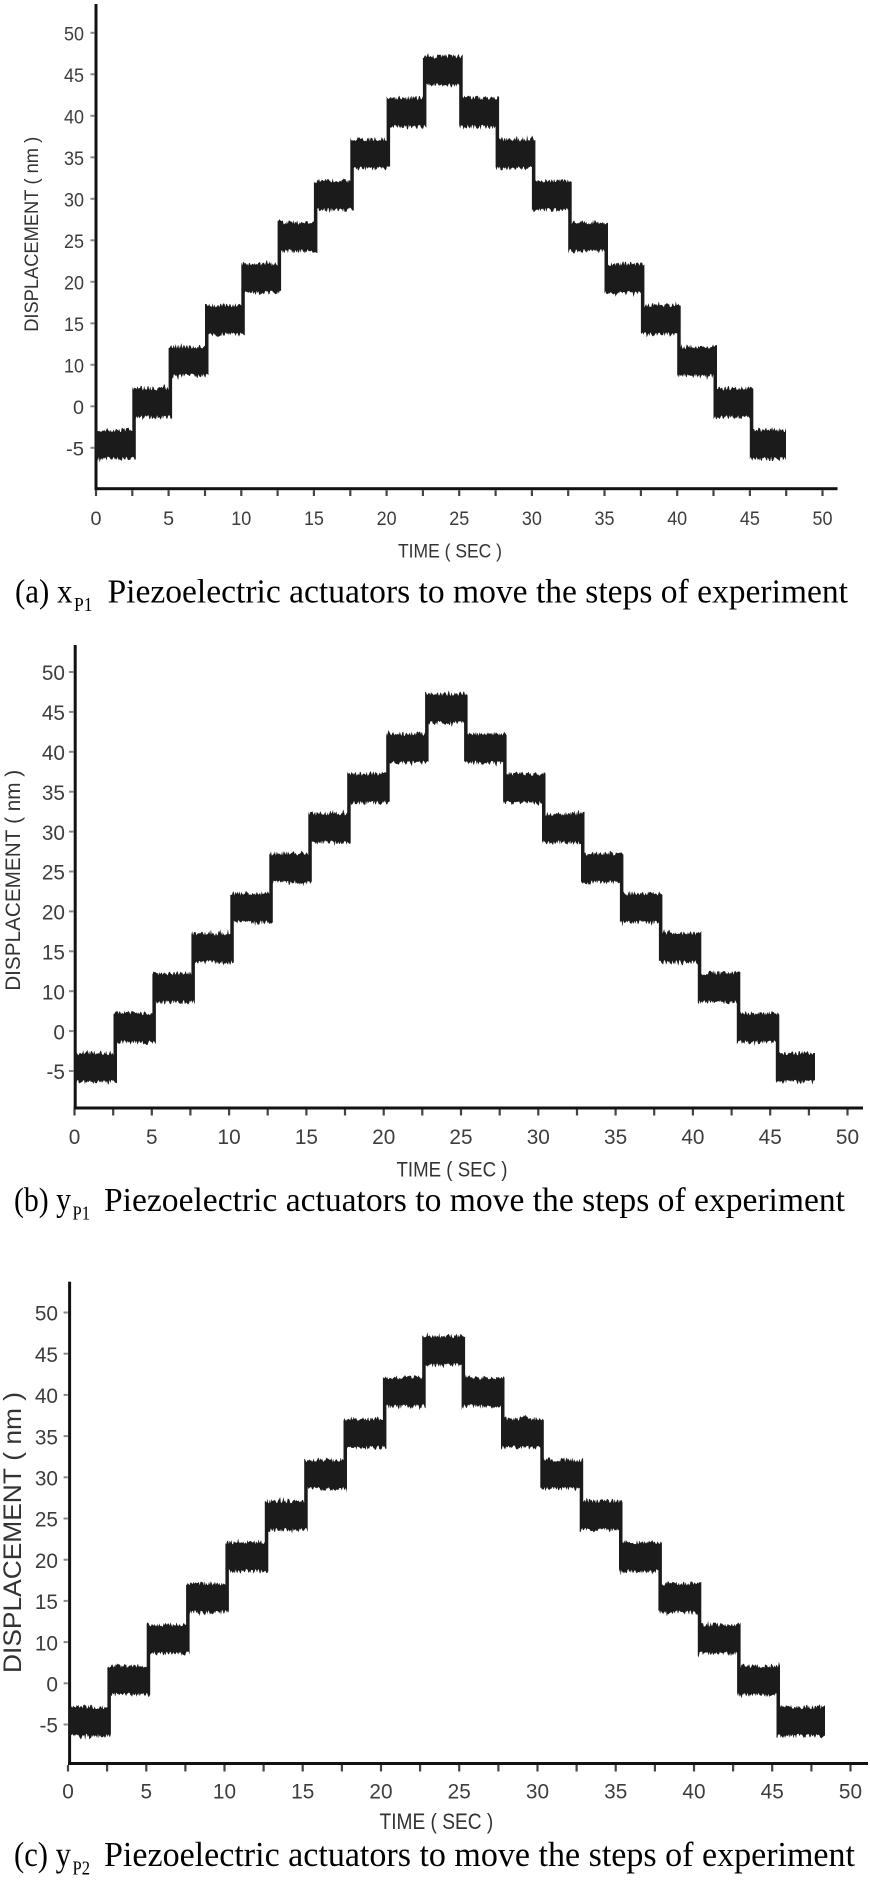 The width and height of the screenshot is (870, 1883). Describe the element at coordinates (42, 1854) in the screenshot. I see `svg-text: (c) y` at that location.